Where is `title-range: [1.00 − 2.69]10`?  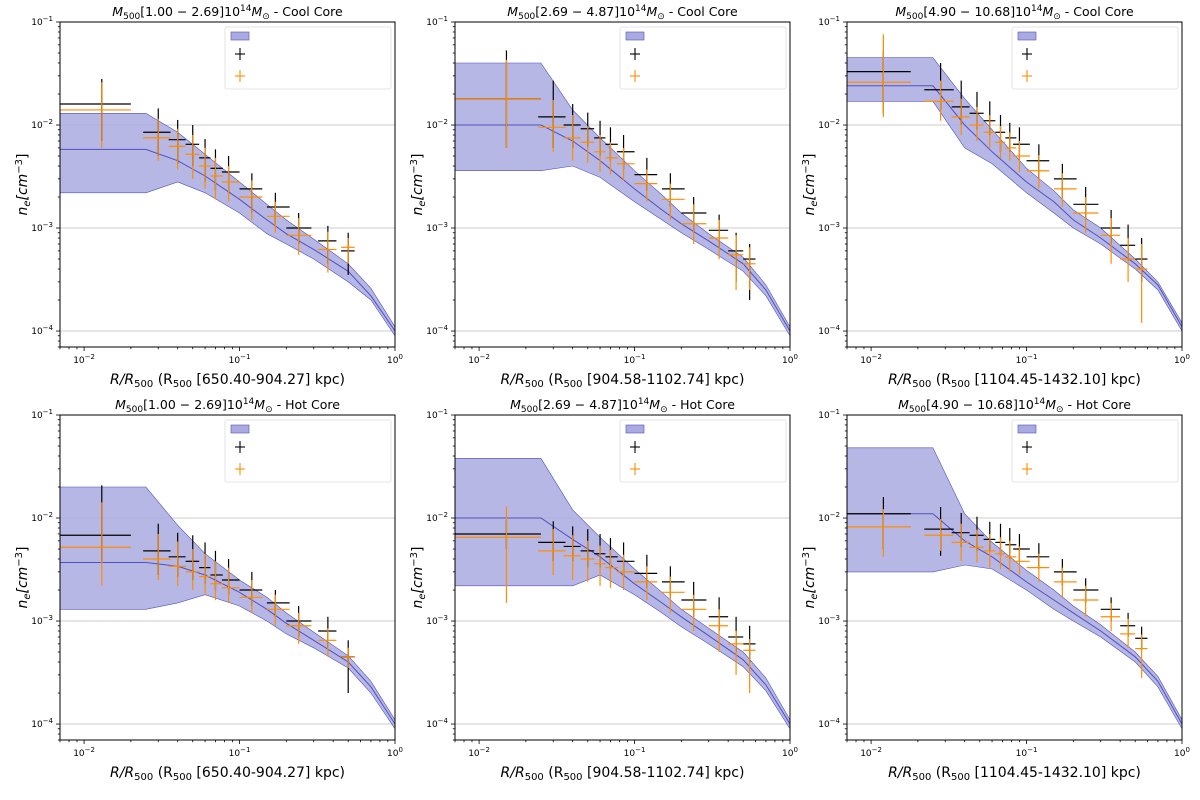 title-range: [1.00 − 2.69]10 is located at coordinates (190, 11).